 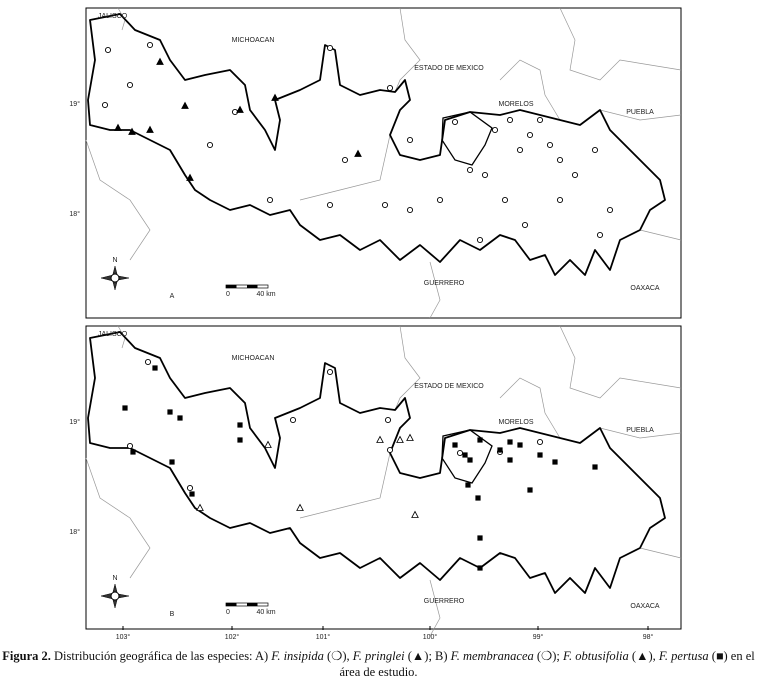 I want to click on caption-text: (❍),, so click(x=338, y=656).